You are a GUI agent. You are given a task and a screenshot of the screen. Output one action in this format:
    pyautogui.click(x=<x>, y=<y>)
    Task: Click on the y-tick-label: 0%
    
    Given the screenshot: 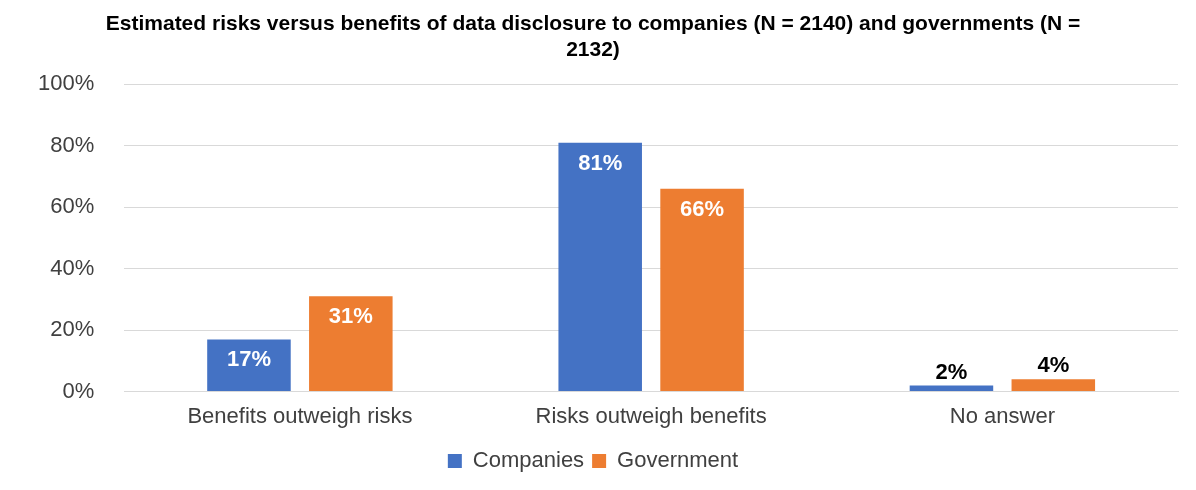 What is the action you would take?
    pyautogui.click(x=78, y=390)
    